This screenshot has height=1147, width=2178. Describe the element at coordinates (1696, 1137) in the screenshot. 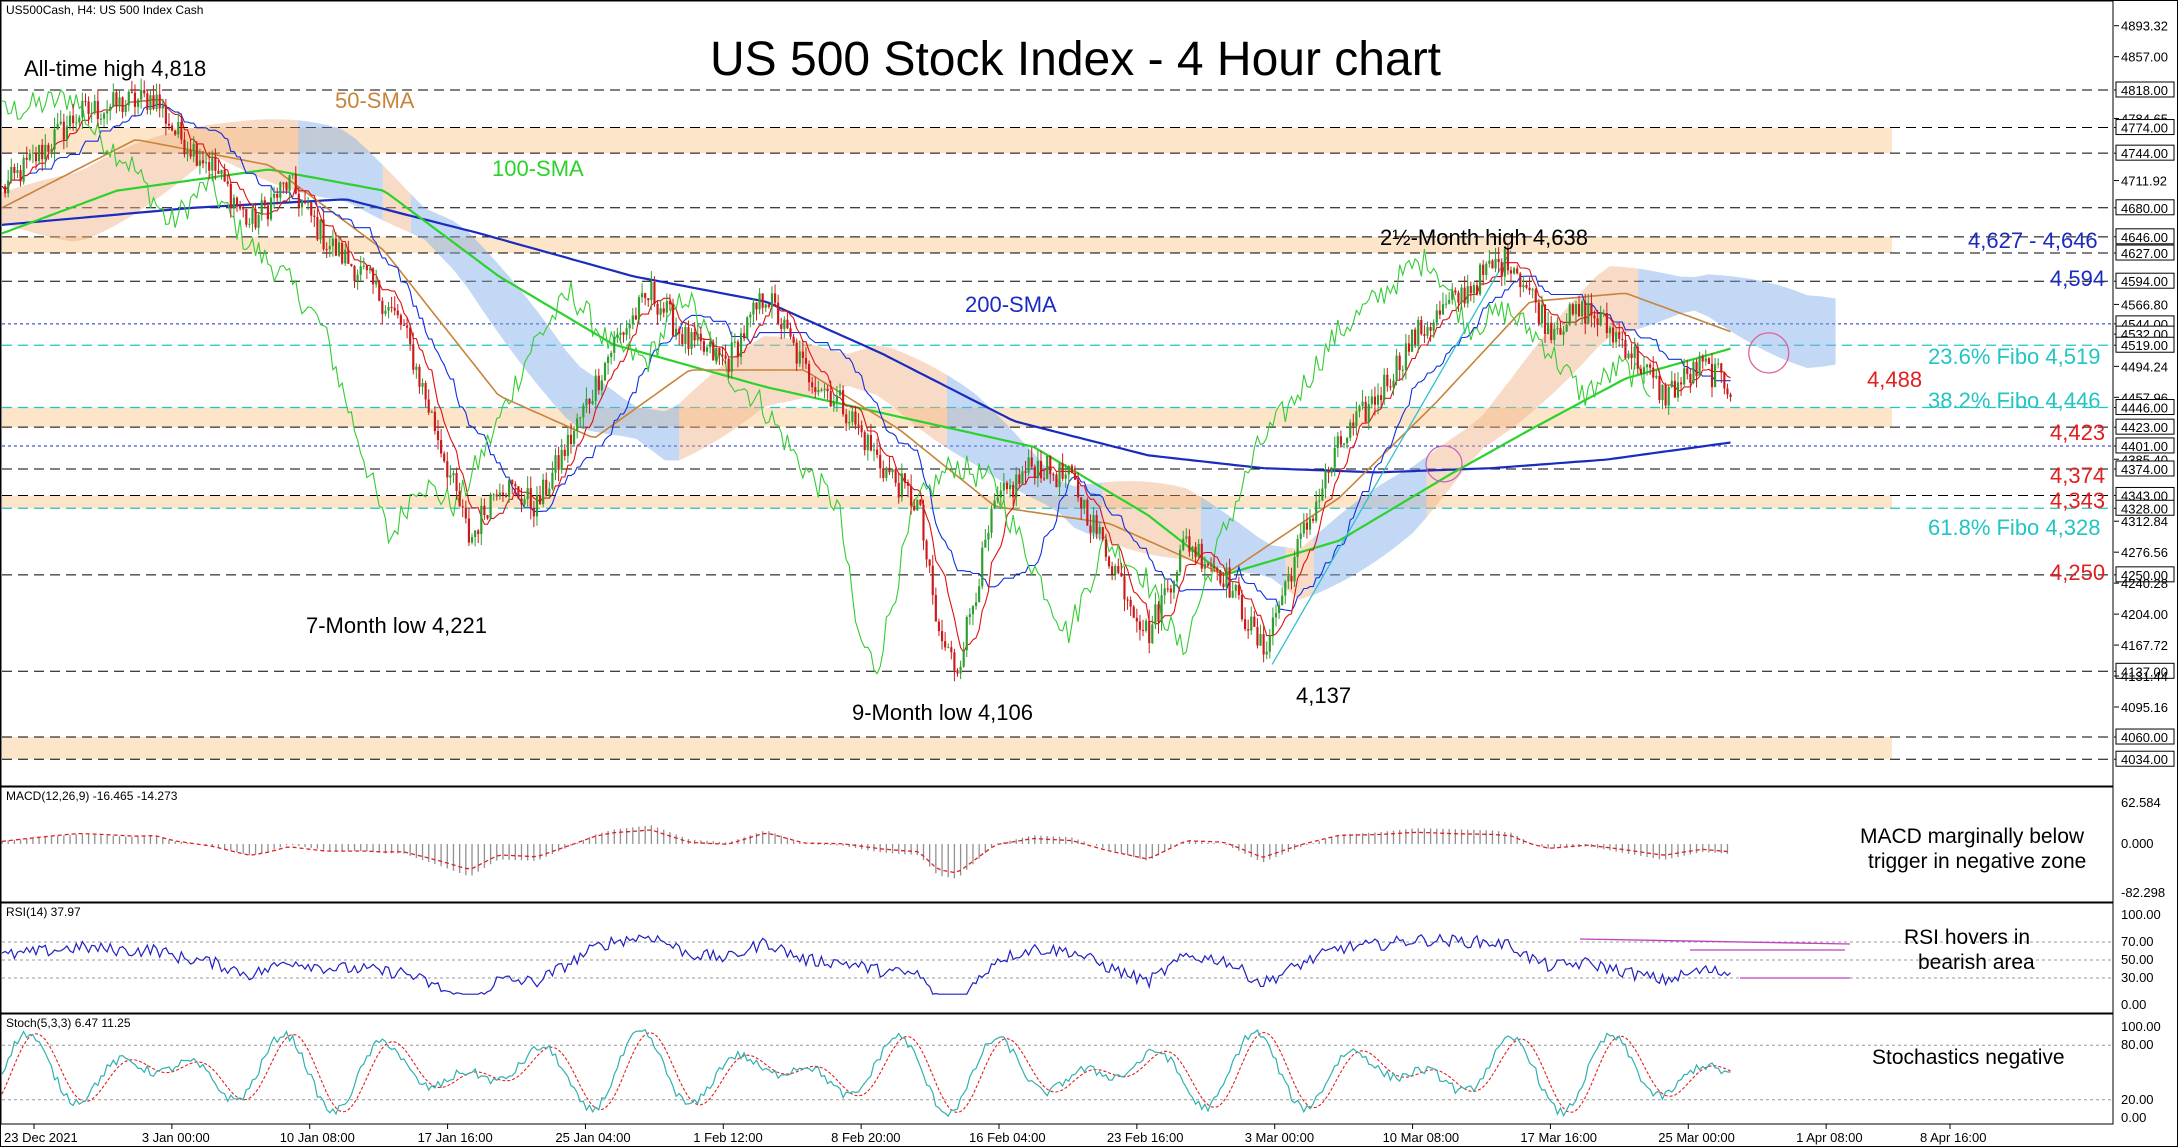

I see `time-axis-label: 25 Mar 00:00` at that location.